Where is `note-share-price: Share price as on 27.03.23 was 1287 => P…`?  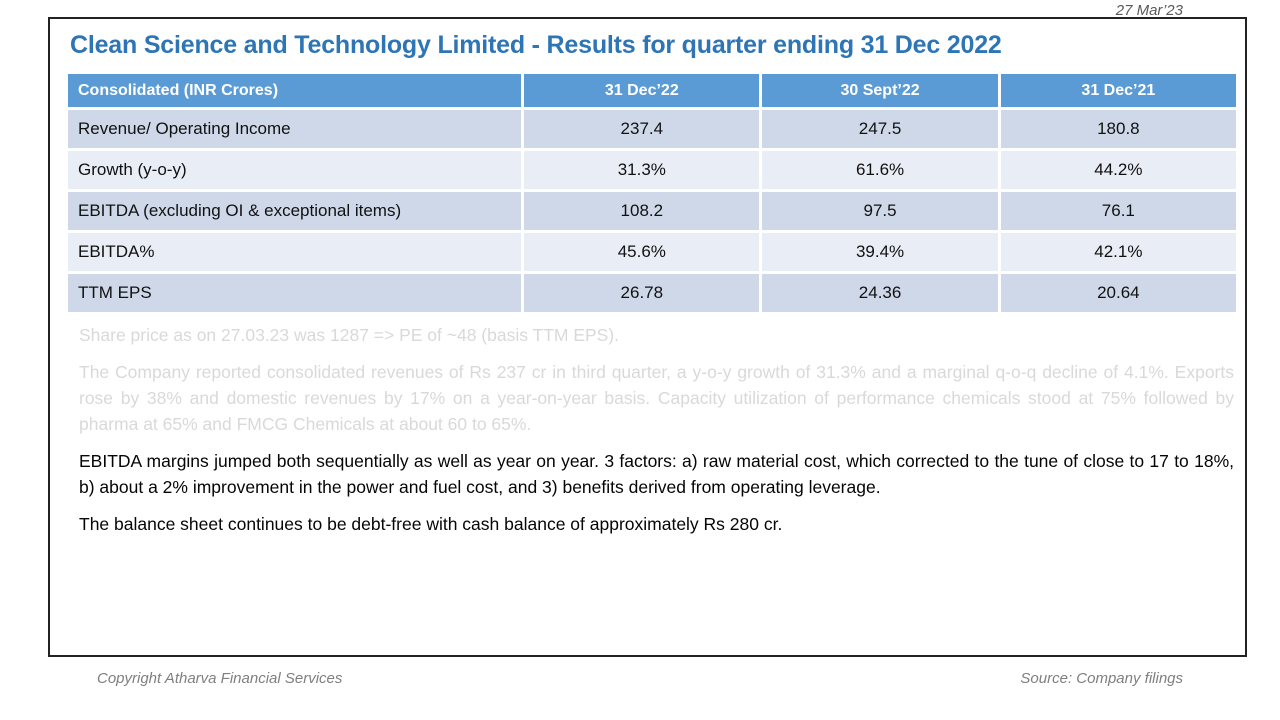
note-share-price: Share price as on 27.03.23 was 1287 => P… is located at coordinates (349, 335).